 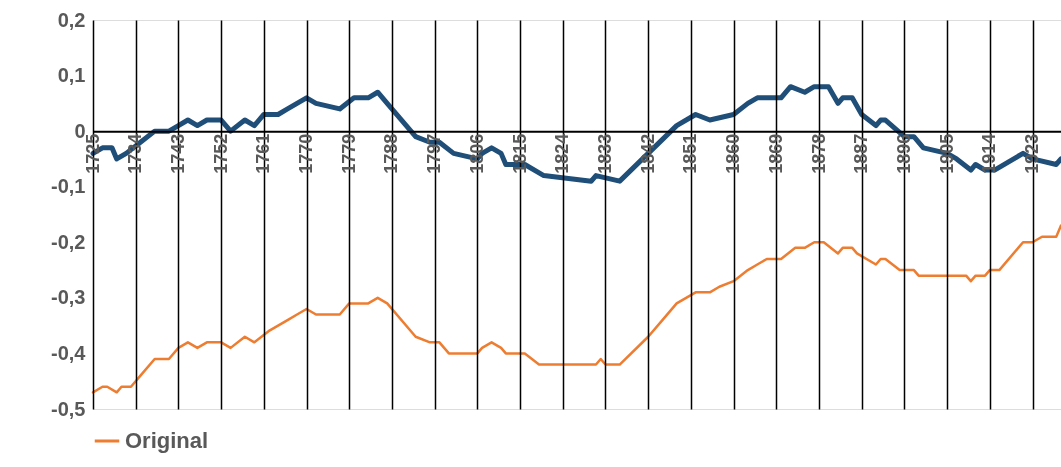 I want to click on x-tick-label: 1743, so click(x=177, y=153).